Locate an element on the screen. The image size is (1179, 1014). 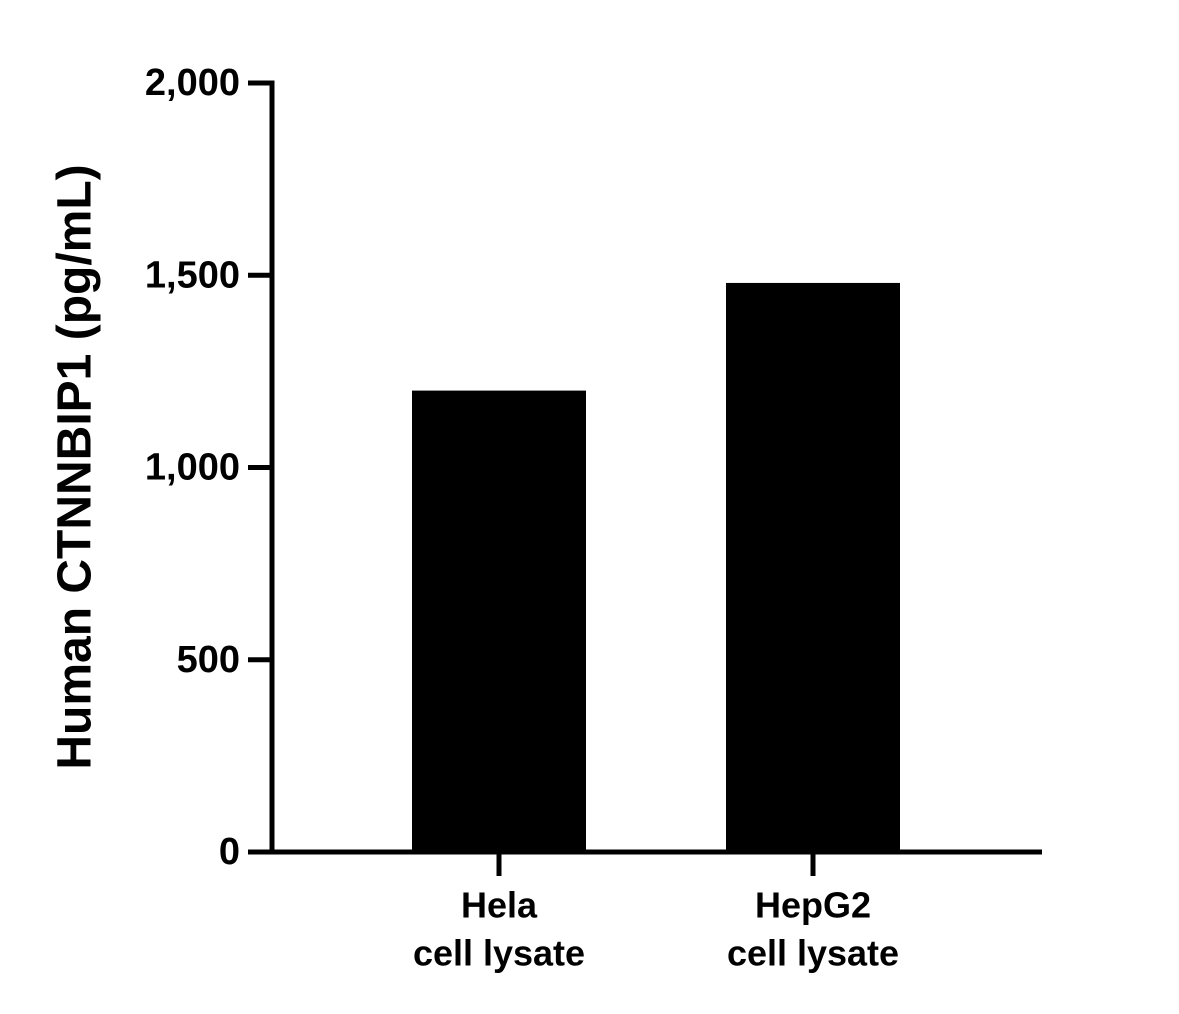
y-axis-label: Human CTNNBIP1 (pg/mL) is located at coordinates (75, 466).